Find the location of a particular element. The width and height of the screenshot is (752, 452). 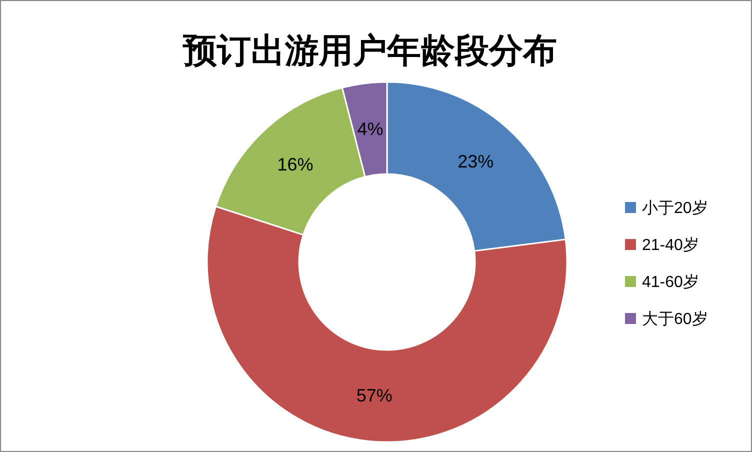

legend-label: 小于20岁 is located at coordinates (675, 208).